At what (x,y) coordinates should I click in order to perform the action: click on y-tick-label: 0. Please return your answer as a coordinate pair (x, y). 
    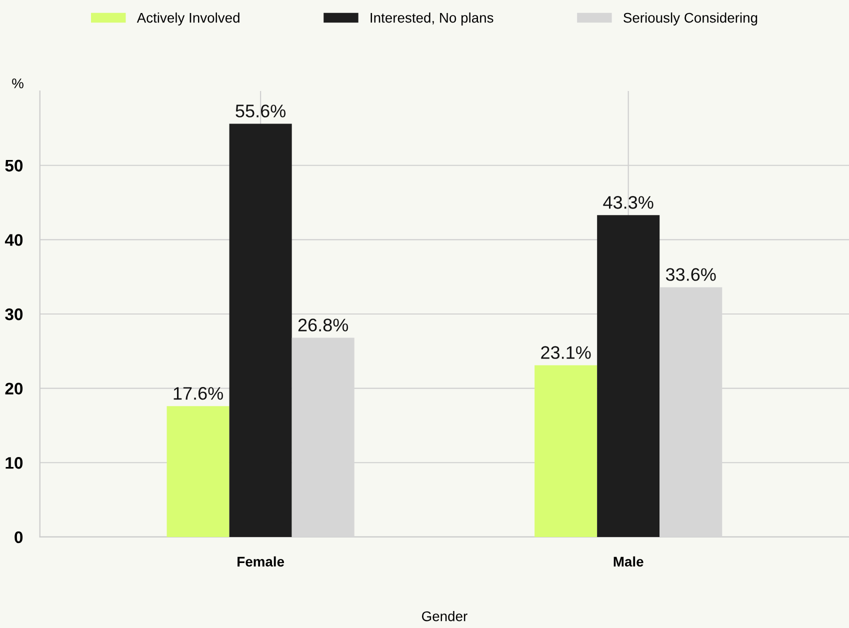
    Looking at the image, I should click on (18, 537).